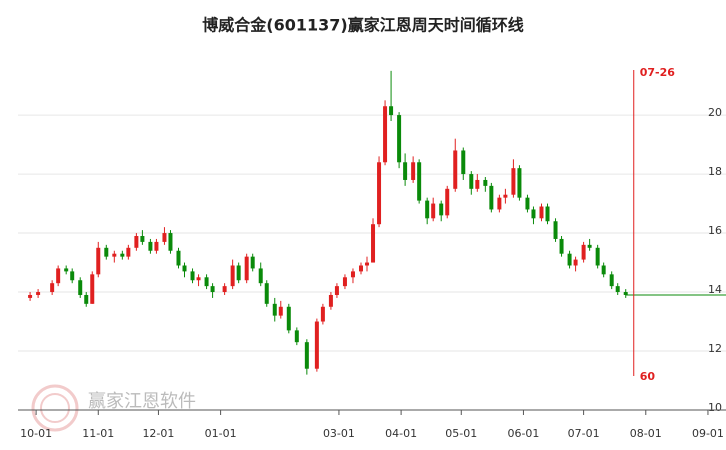 The width and height of the screenshot is (726, 450). Describe the element at coordinates (36, 433) in the screenshot. I see `x-tick-label: 10-01` at that location.